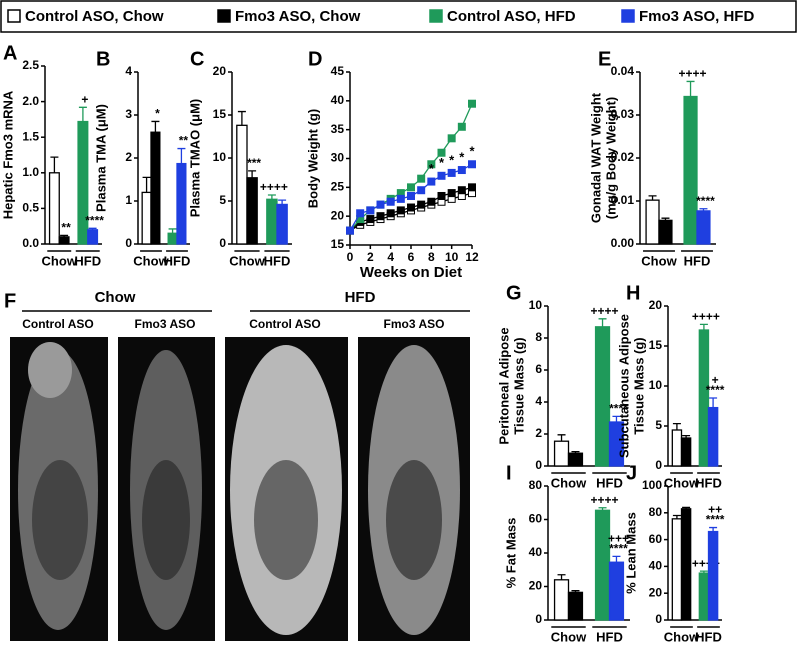 The width and height of the screenshot is (800, 648). I want to click on significance-label: +++, so click(618, 539).